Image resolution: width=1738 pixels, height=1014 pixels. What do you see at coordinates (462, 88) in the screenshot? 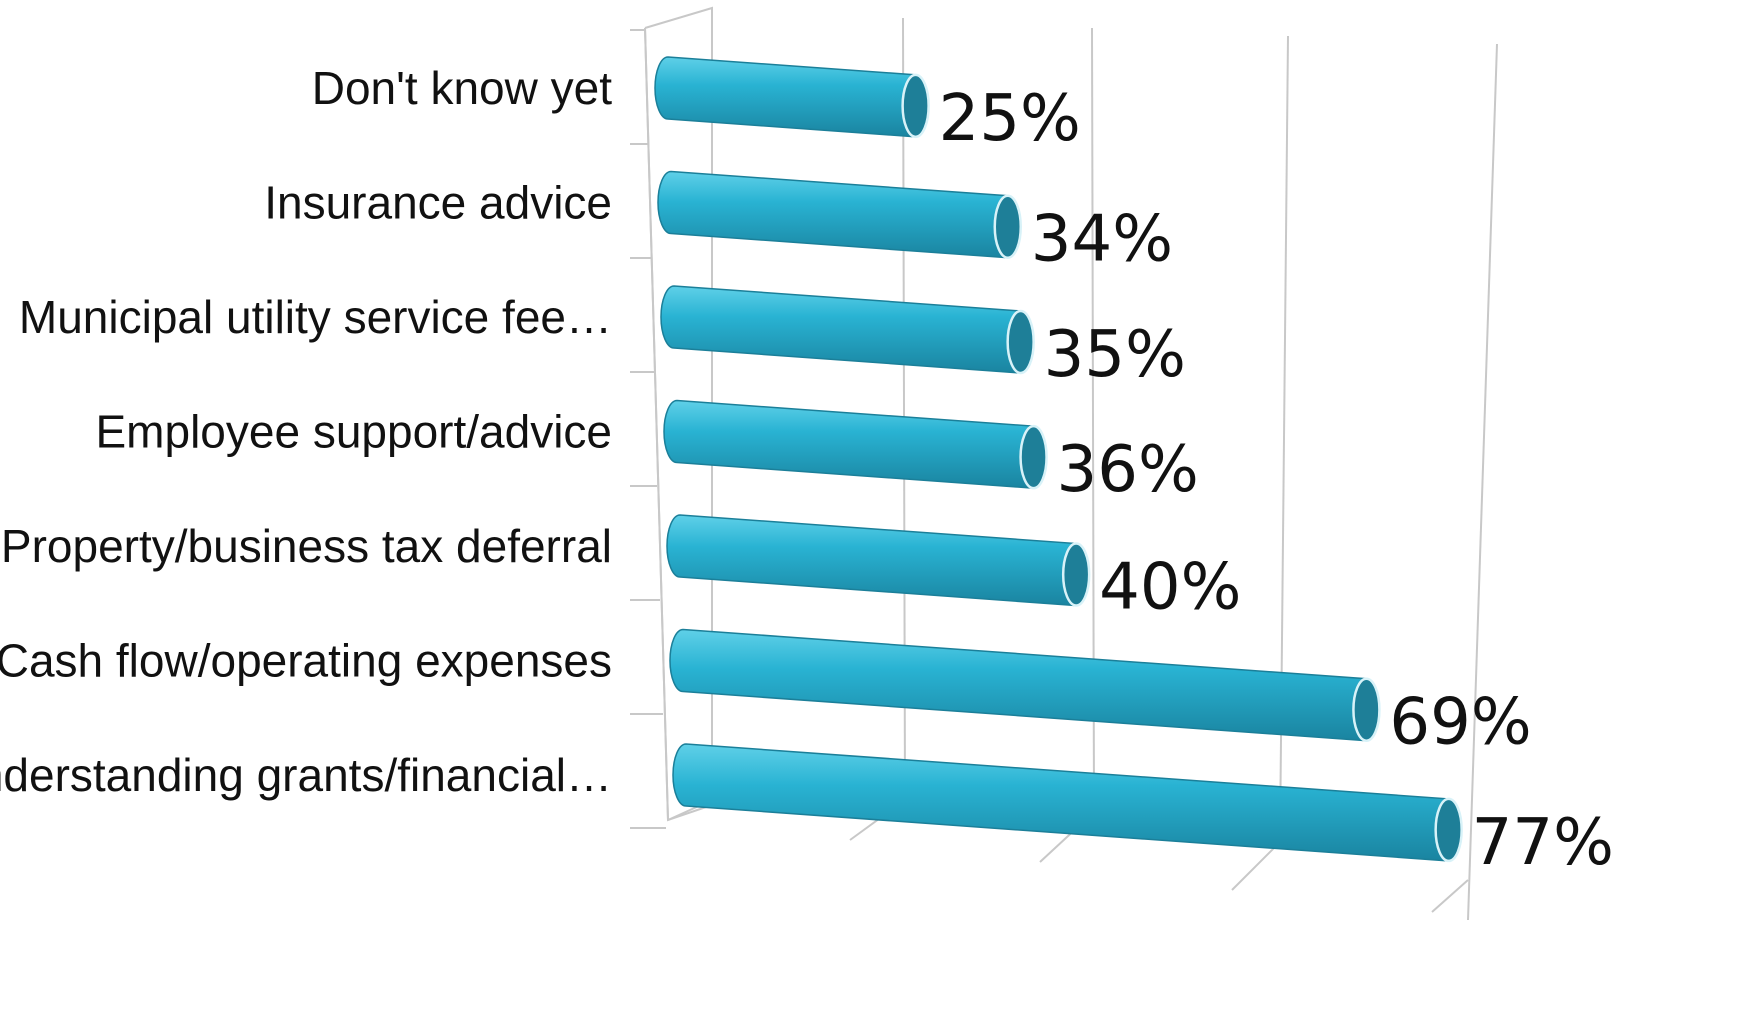
I see `category-label: Don't know yet` at bounding box center [462, 88].